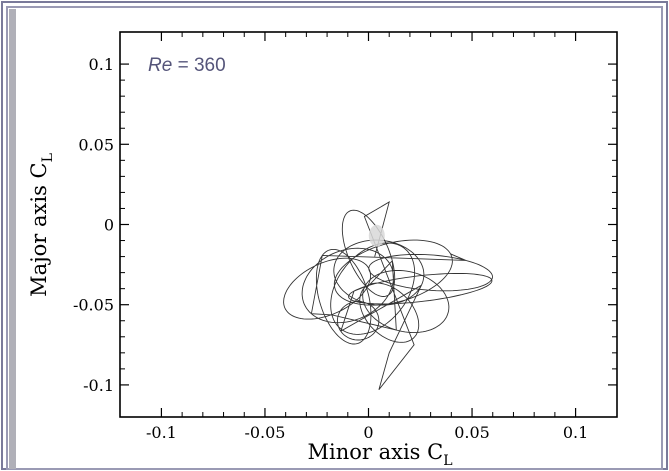 This screenshot has width=669, height=471. What do you see at coordinates (48, 157) in the screenshot?
I see `y-axis-label-sub: L` at bounding box center [48, 157].